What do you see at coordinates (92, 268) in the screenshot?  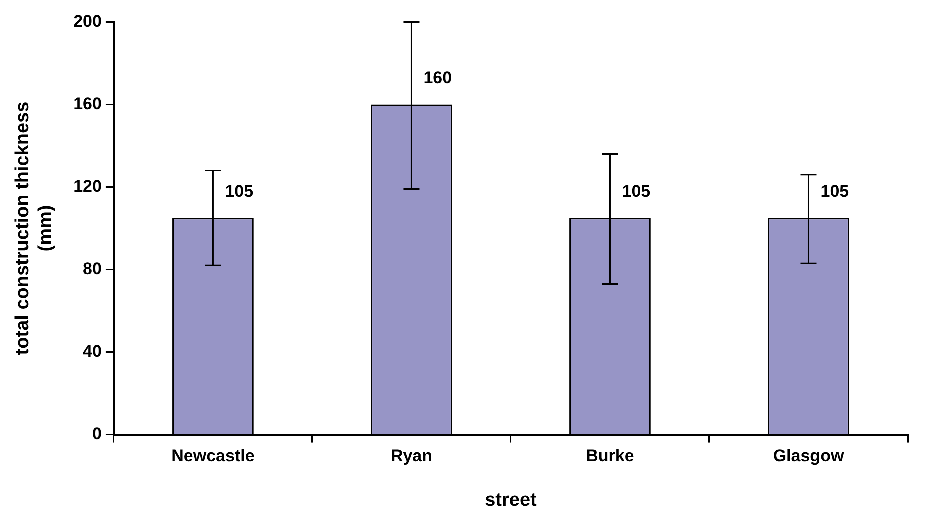 I see `y-tick-label: 80` at bounding box center [92, 268].